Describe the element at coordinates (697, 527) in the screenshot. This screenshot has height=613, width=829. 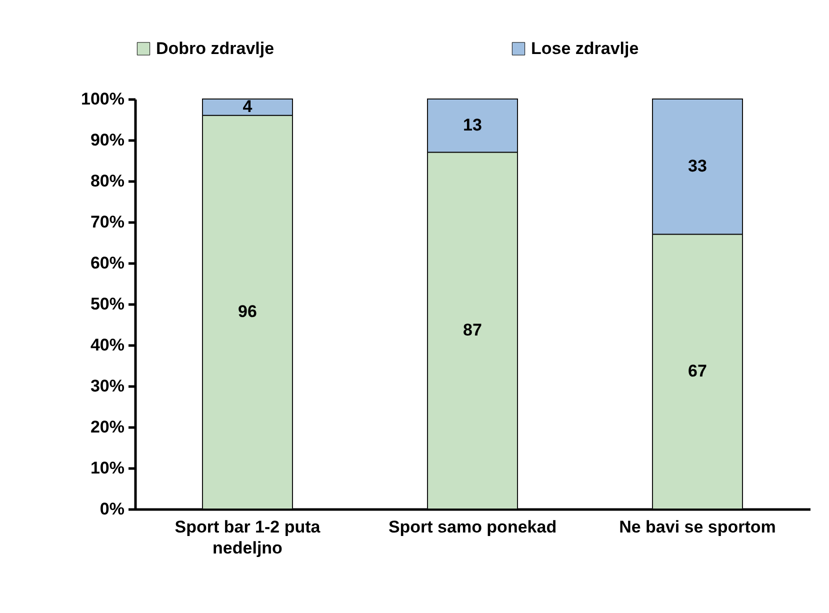
I see `x-tick-label: Ne bavi se sportom` at that location.